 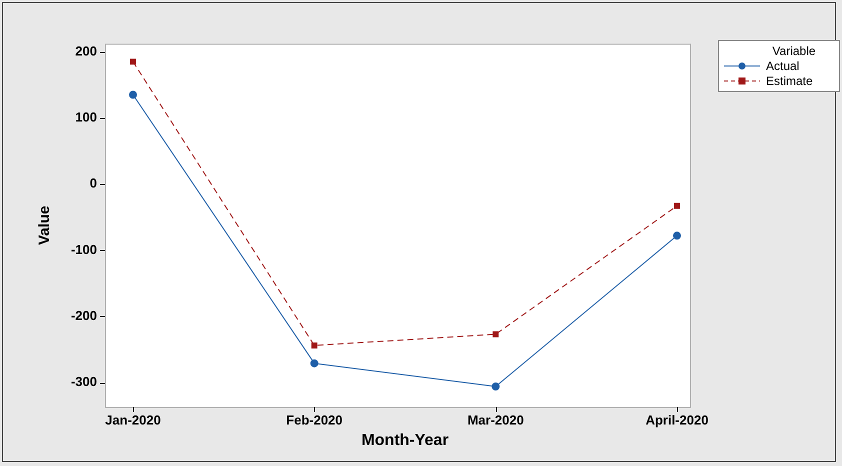 What do you see at coordinates (83, 315) in the screenshot?
I see `y-tick-label: -200` at bounding box center [83, 315].